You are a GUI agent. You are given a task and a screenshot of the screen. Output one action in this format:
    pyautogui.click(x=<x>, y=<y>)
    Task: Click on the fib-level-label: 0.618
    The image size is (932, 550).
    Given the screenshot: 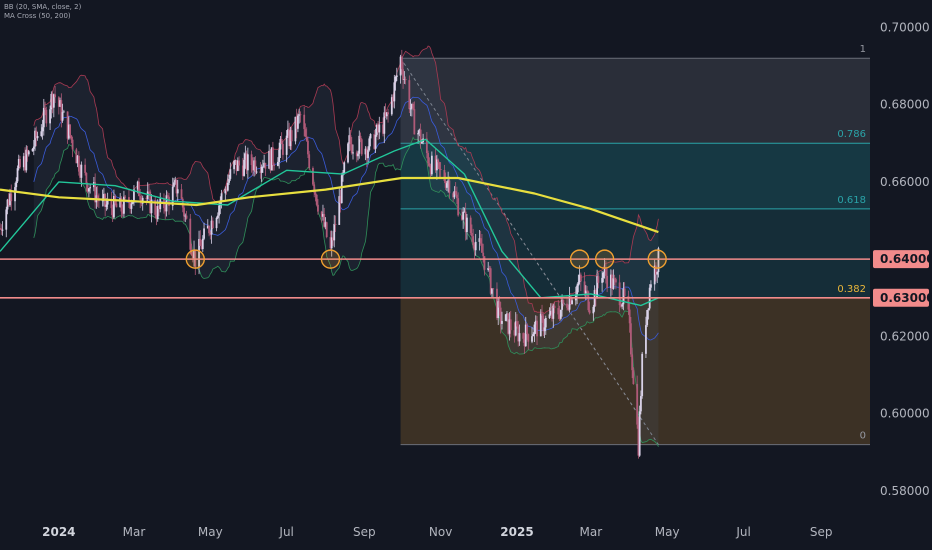 What is the action you would take?
    pyautogui.click(x=851, y=200)
    